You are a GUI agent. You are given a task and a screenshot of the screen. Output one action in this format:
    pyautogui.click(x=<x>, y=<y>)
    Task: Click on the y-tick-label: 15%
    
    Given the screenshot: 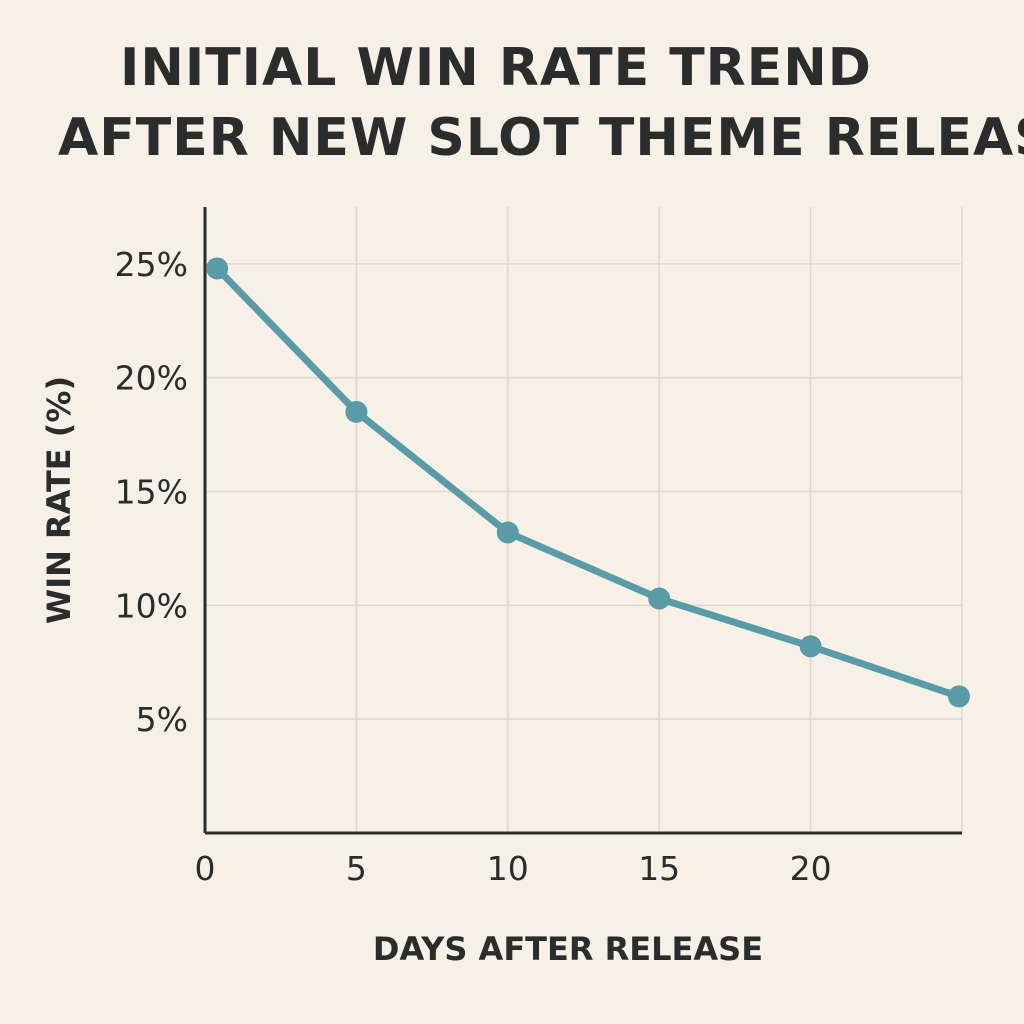 What is the action you would take?
    pyautogui.click(x=151, y=492)
    